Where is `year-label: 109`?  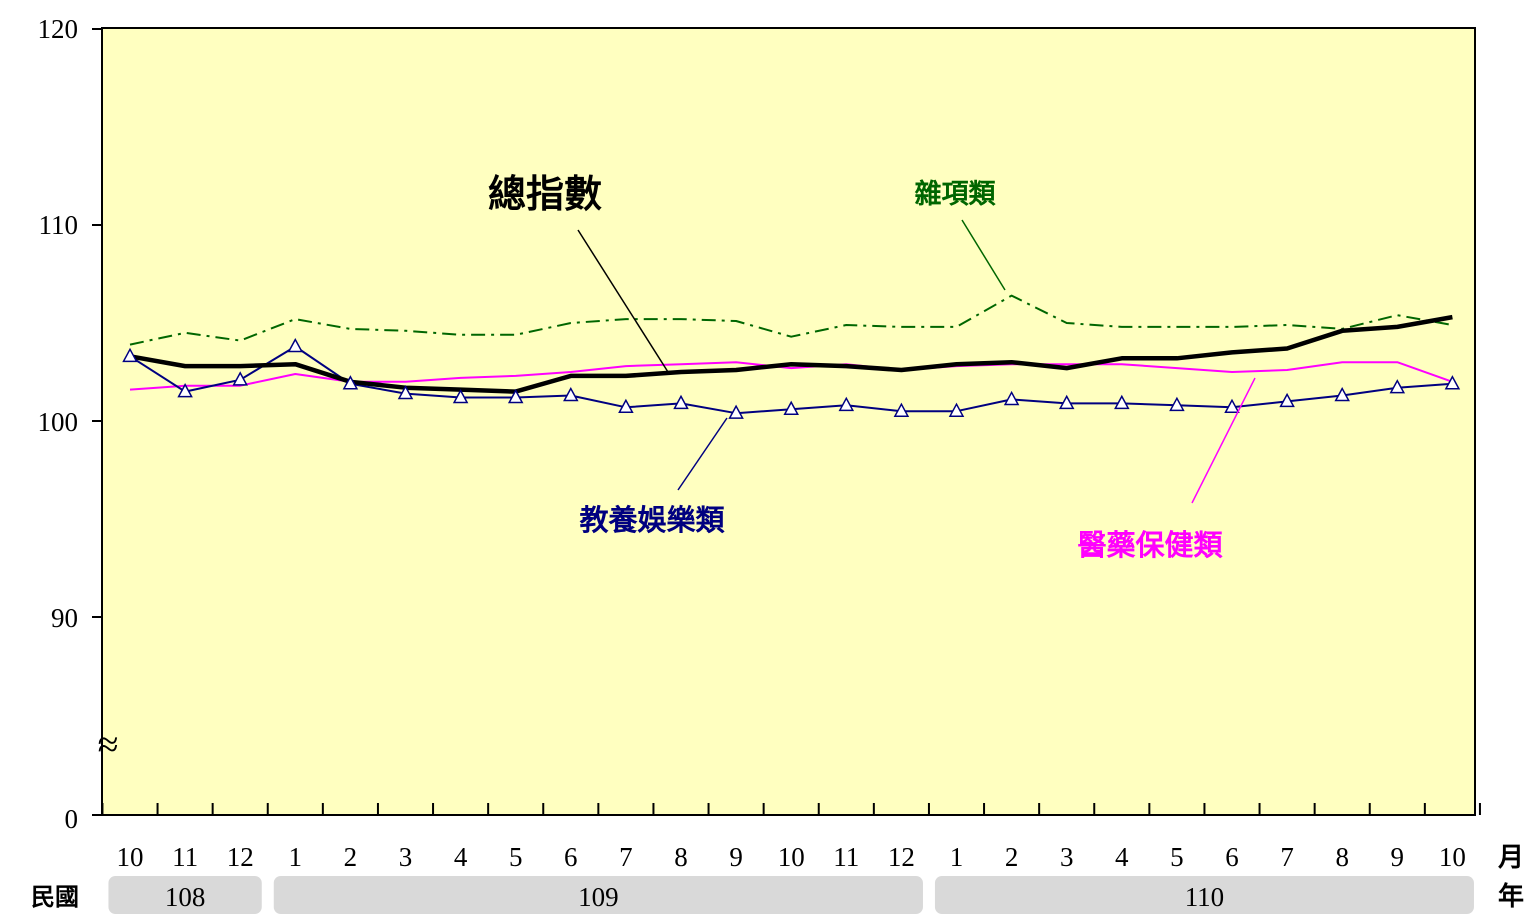
year-label: 109 is located at coordinates (598, 897).